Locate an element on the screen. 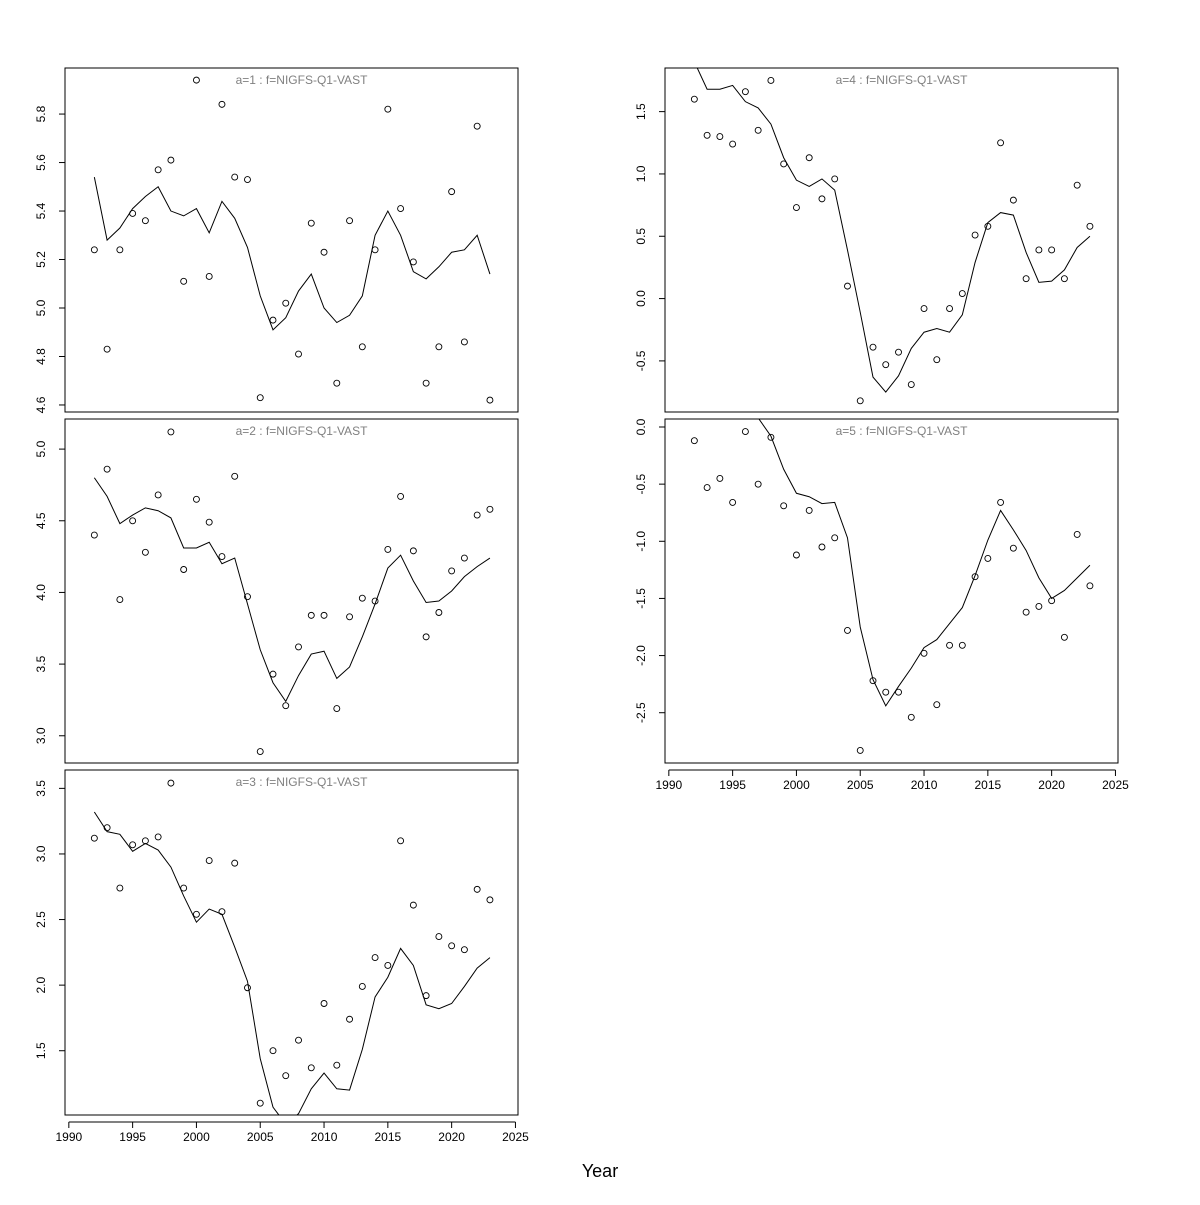 Image resolution: width=1200 pixels, height=1205 pixels. panel-title: a=2 : f=NIGFS-Q1-VAST is located at coordinates (302, 431).